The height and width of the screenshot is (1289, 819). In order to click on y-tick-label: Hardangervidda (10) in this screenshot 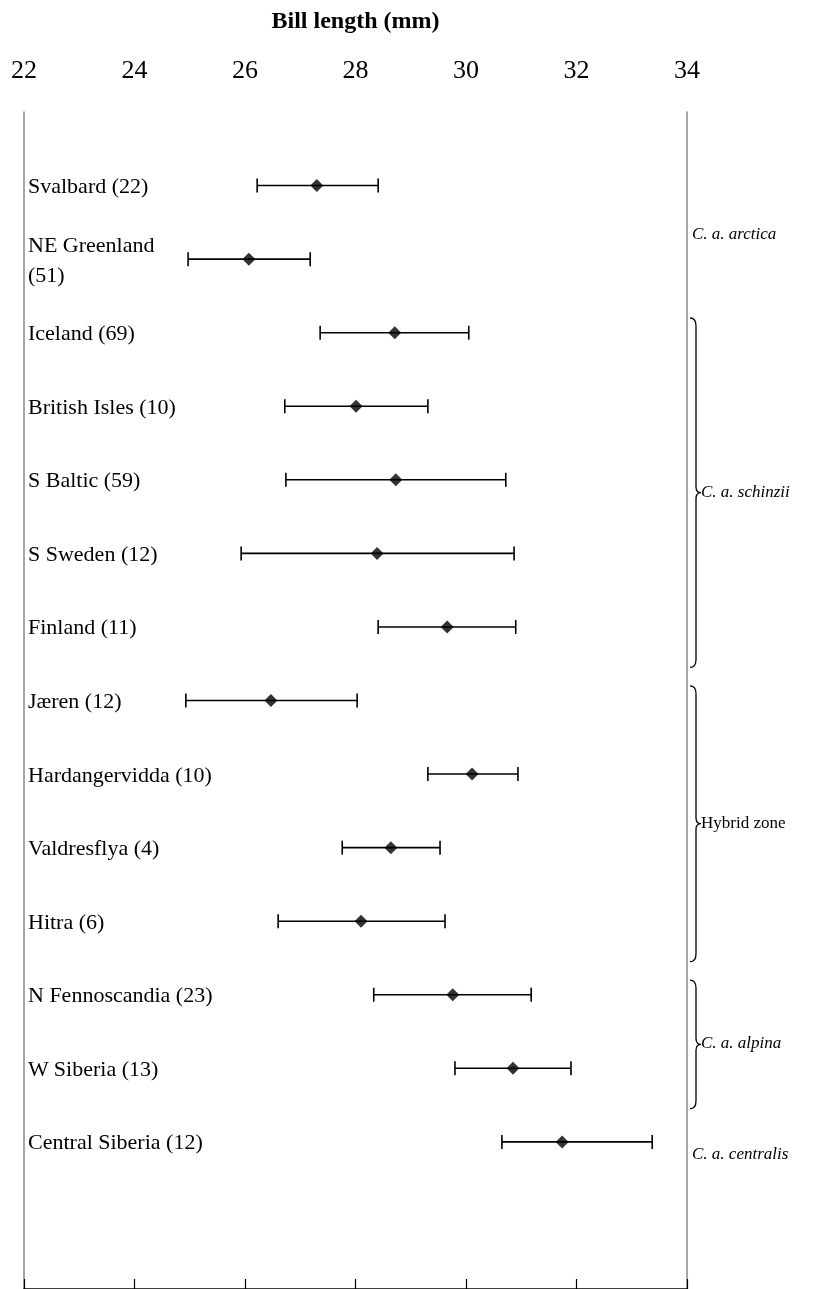, I will do `click(120, 774)`.